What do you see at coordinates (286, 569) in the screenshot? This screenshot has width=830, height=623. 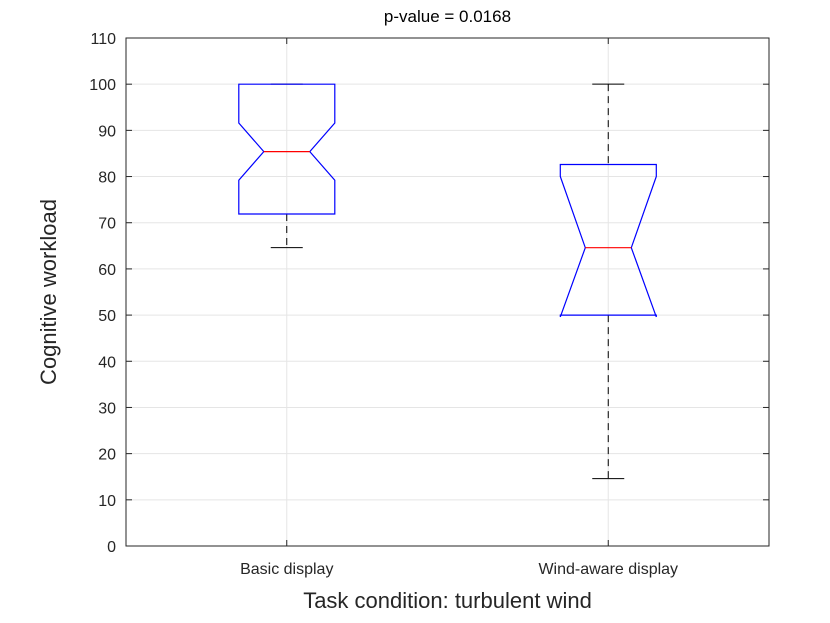 I see `x-category-label: Basic display` at bounding box center [286, 569].